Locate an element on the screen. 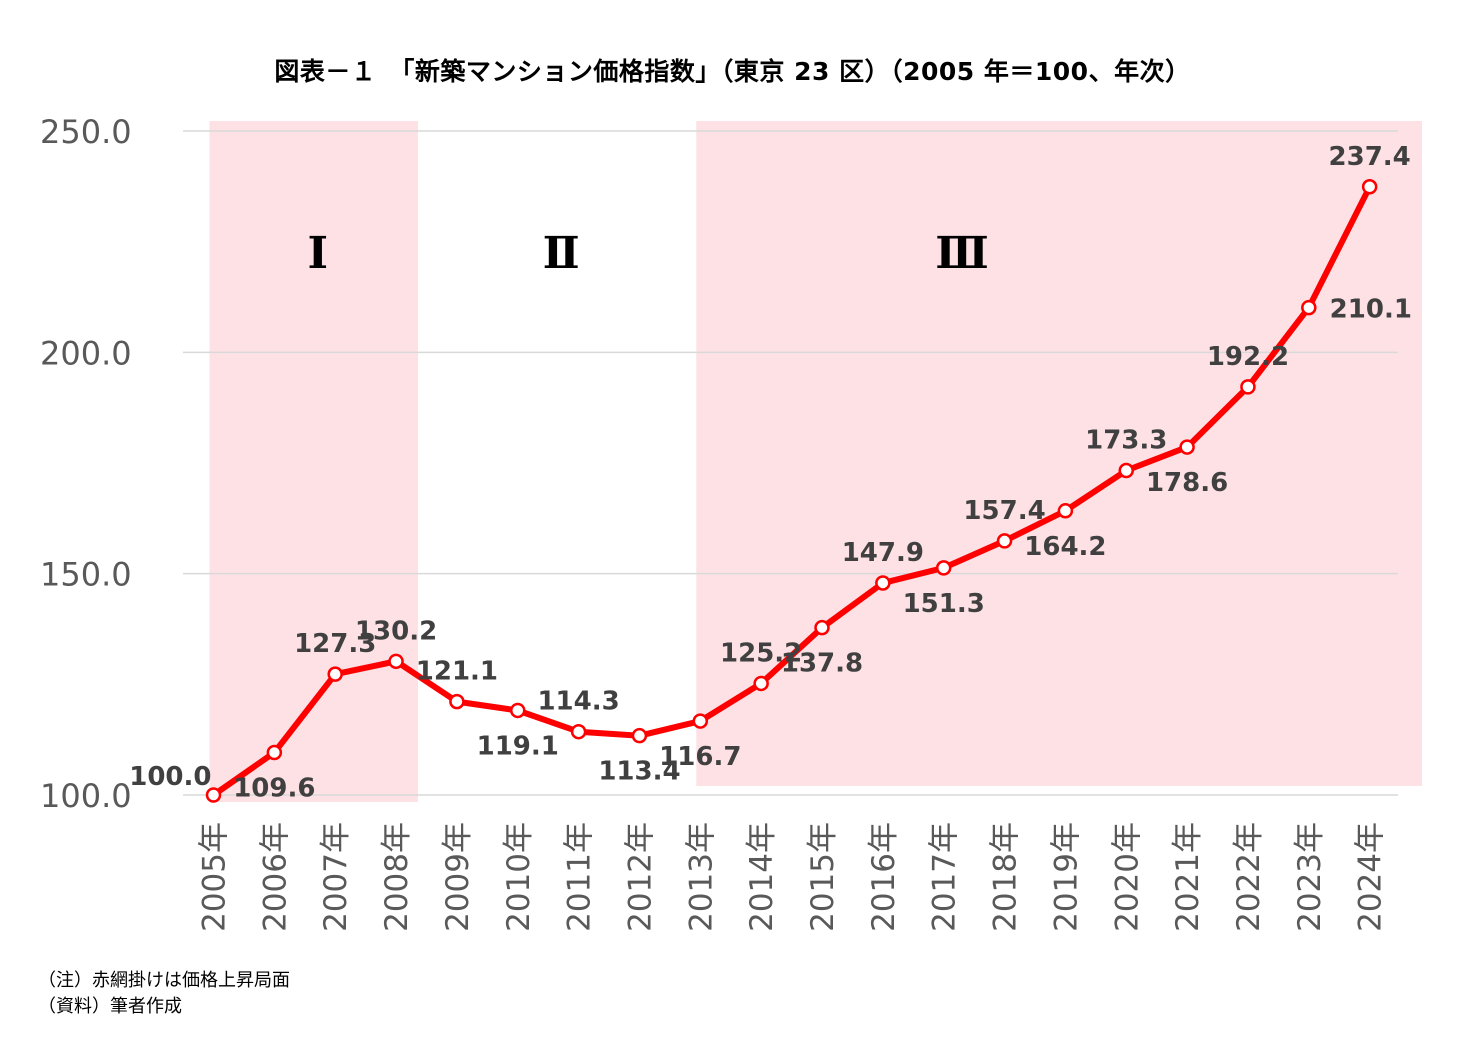  x-tick-label-2014年: 2014年 is located at coordinates (762, 877).